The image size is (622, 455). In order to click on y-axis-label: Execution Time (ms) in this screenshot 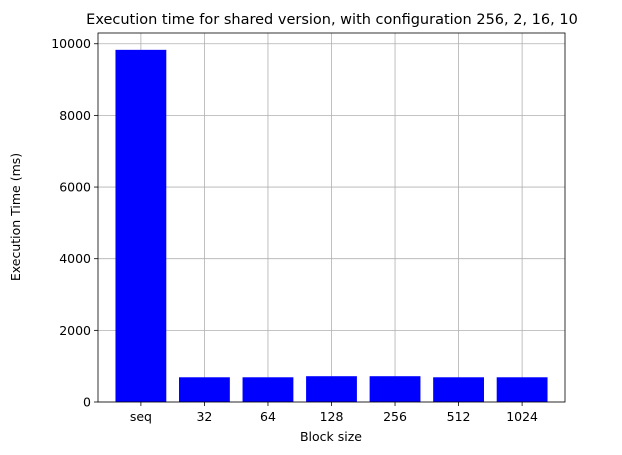, I will do `click(15, 217)`.